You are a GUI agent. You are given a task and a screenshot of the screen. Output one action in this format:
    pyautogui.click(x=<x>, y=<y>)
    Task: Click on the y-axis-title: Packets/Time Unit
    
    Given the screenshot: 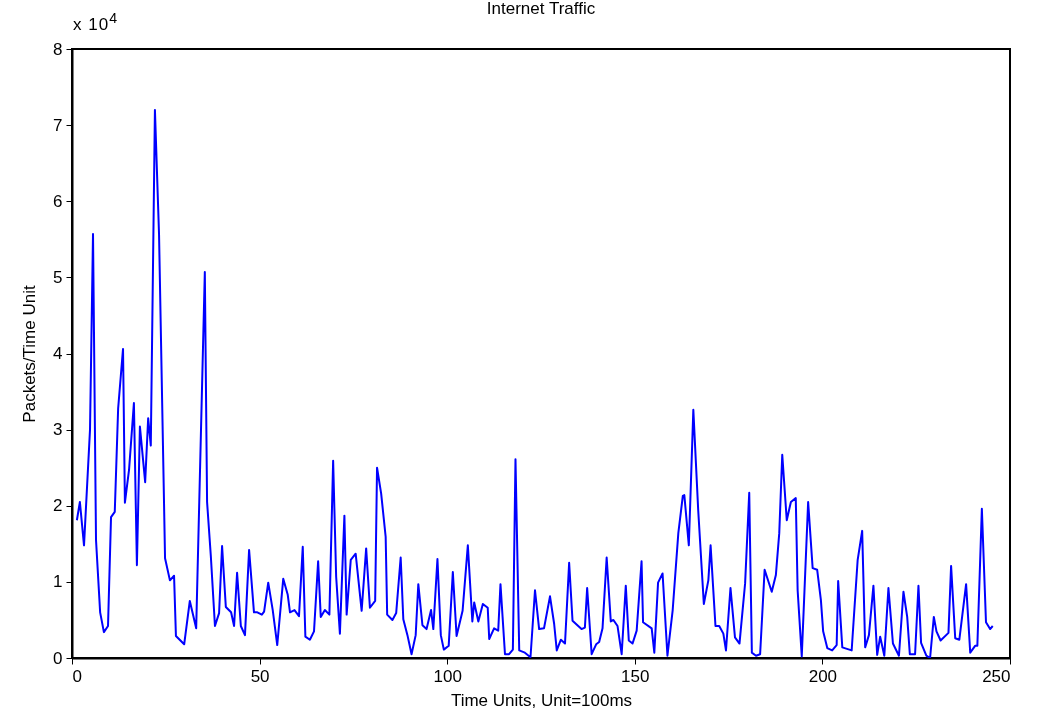 What is the action you would take?
    pyautogui.click(x=30, y=354)
    